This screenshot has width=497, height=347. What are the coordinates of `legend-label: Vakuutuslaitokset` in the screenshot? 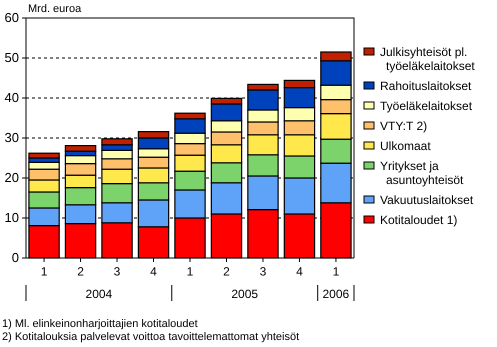 It's located at (427, 200).